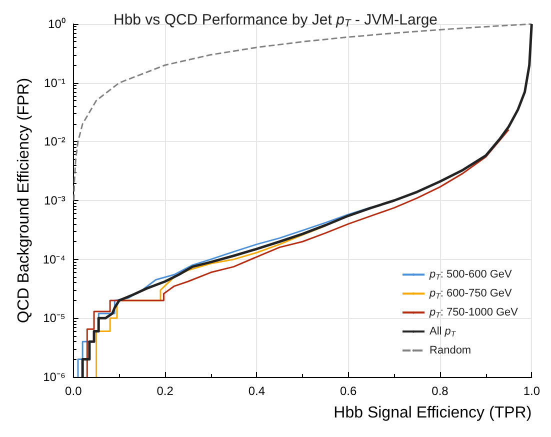  Describe the element at coordinates (55, 141) in the screenshot. I see `y-tick-label: 10⁻²` at that location.